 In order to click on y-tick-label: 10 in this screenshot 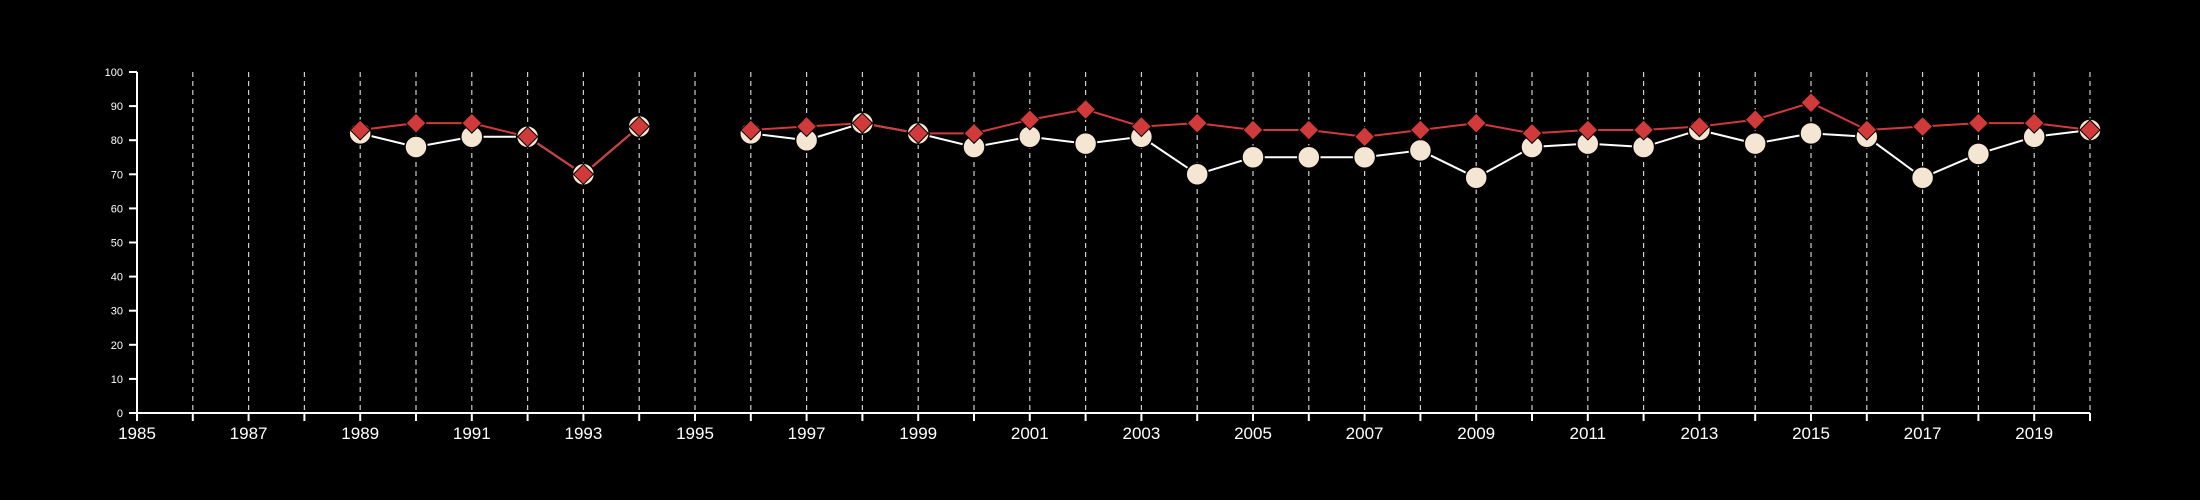, I will do `click(117, 380)`.